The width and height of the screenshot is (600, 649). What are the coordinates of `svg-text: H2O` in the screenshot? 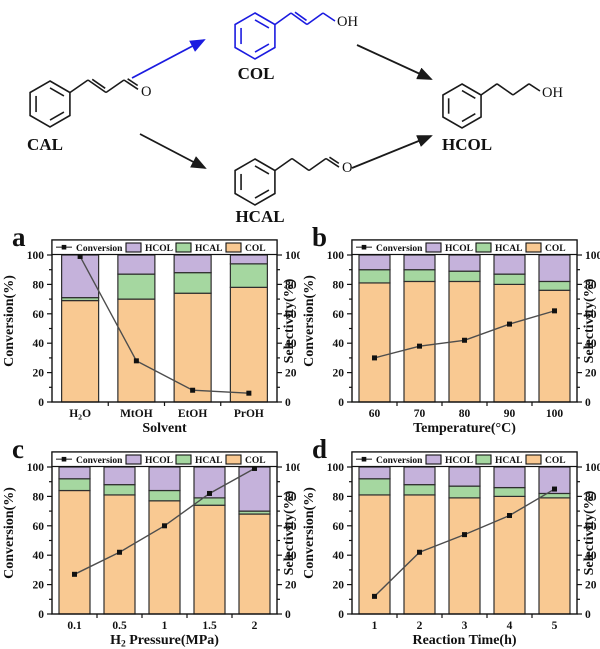 It's located at (80, 415).